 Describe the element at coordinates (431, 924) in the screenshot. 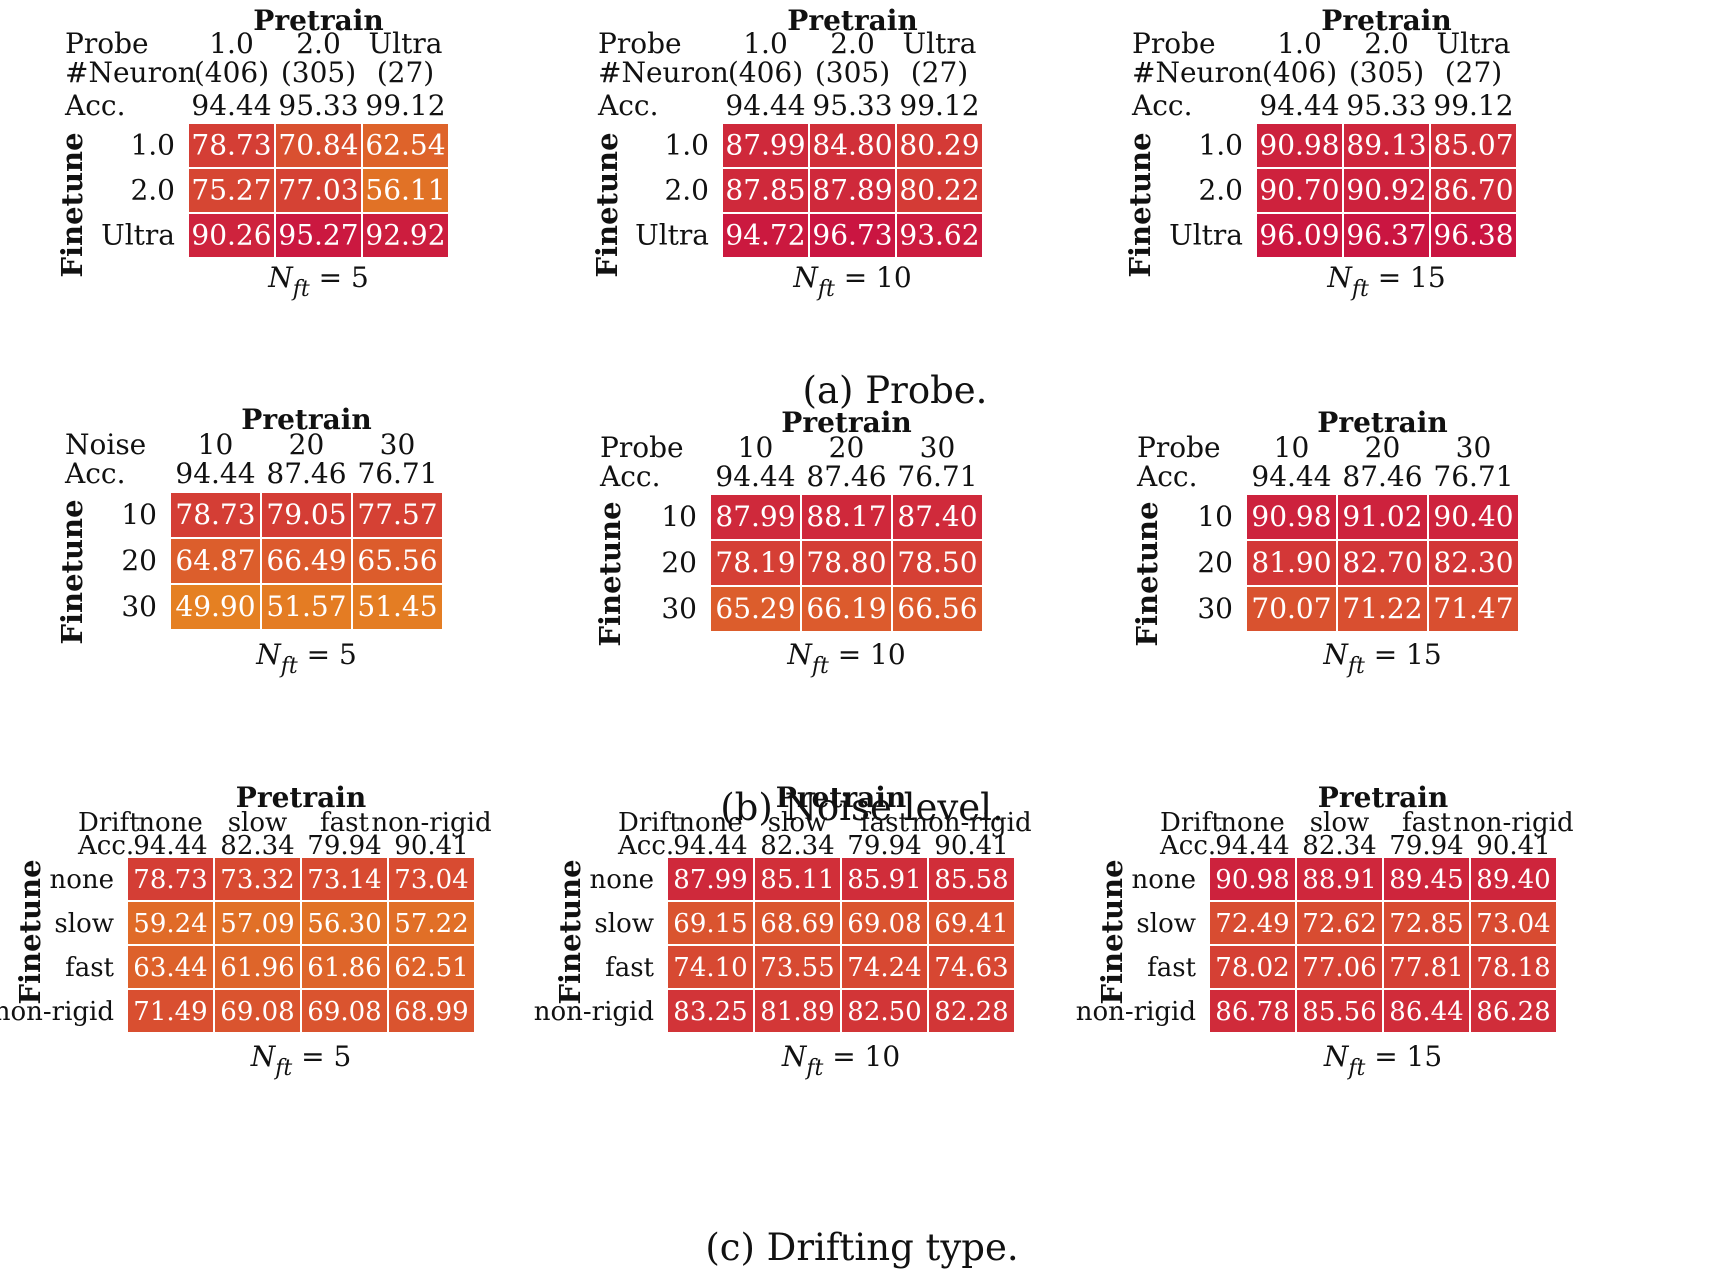

I see `cell-value: 57.22` at that location.